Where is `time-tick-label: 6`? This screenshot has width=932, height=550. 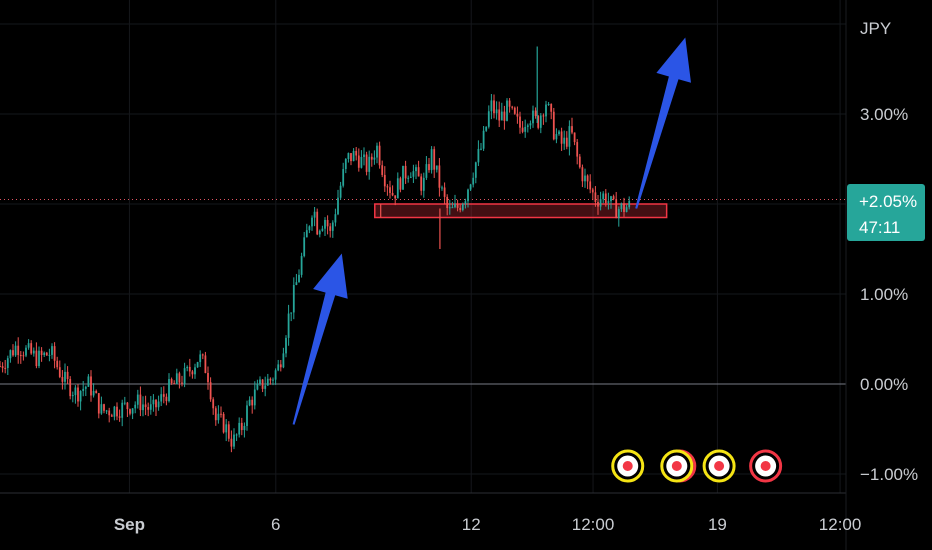 time-tick-label: 6 is located at coordinates (275, 524).